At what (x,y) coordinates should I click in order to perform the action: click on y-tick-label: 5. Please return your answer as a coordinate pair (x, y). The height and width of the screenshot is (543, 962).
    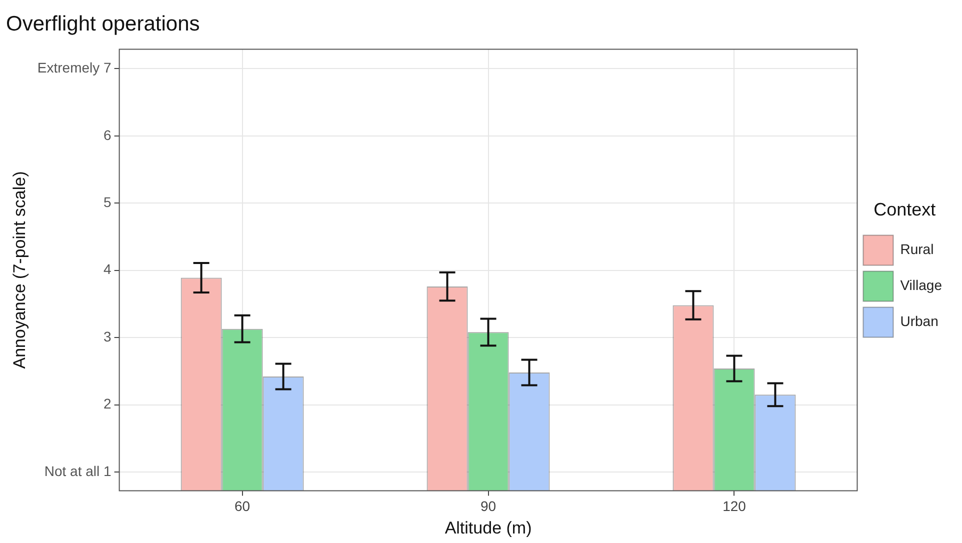
    Looking at the image, I should click on (108, 202).